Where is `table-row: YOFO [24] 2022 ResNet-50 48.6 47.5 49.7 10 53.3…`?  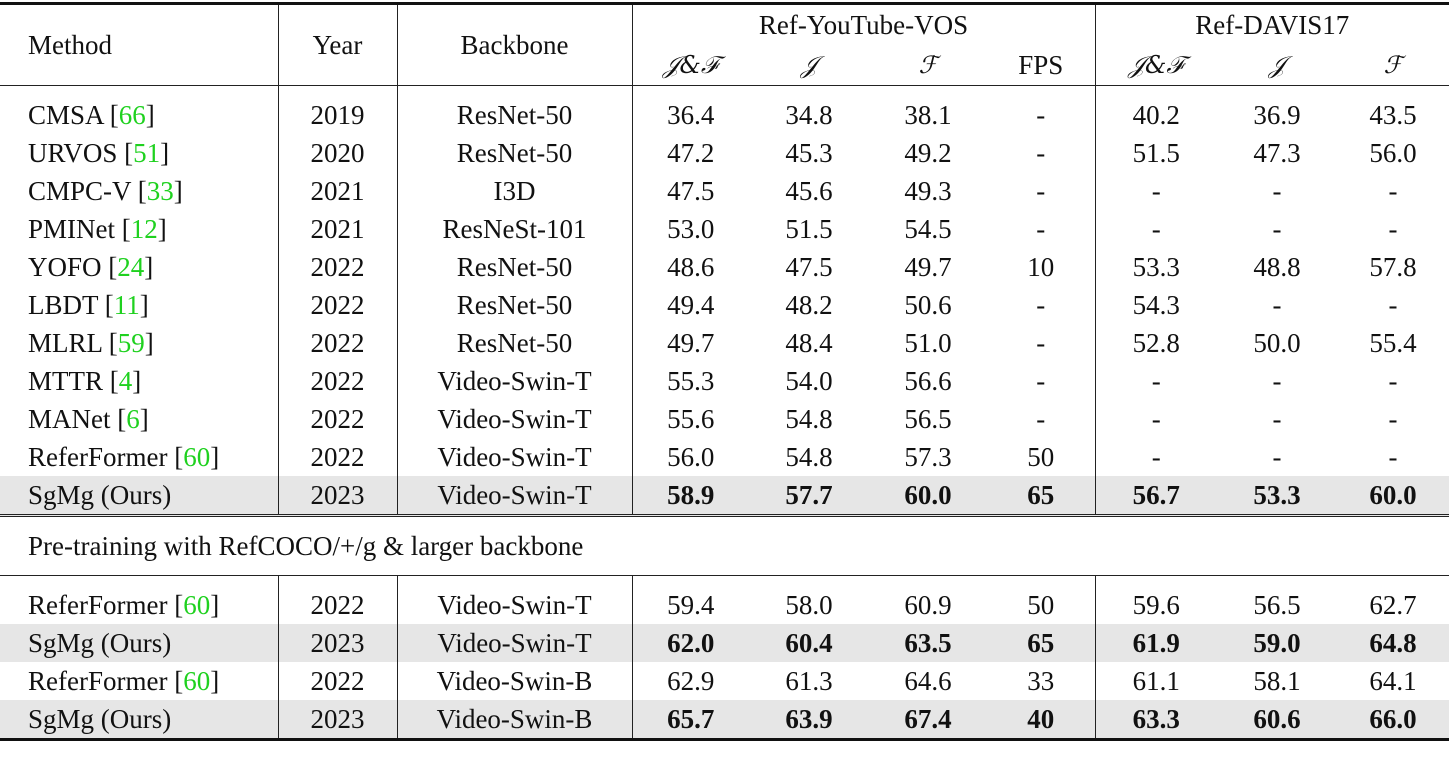
table-row: YOFO [24] 2022 ResNet-50 48.6 47.5 49.7 10 53.3… is located at coordinates (724, 267).